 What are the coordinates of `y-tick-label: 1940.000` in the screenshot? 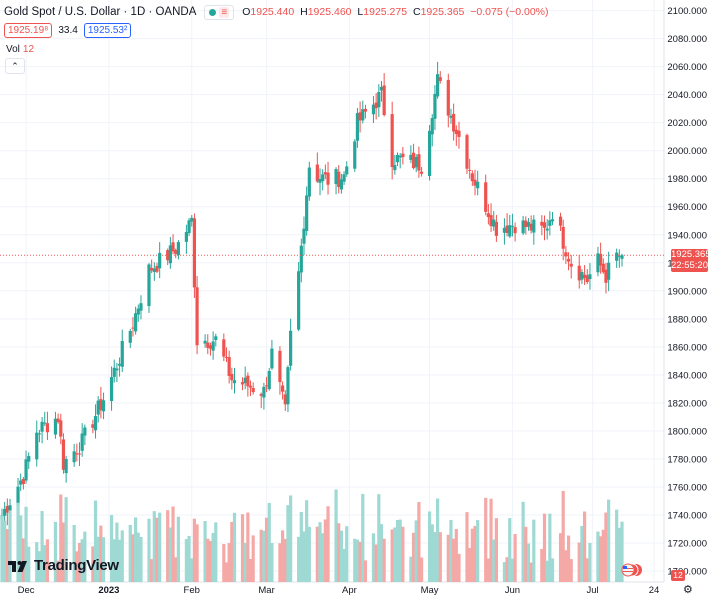 It's located at (687, 235).